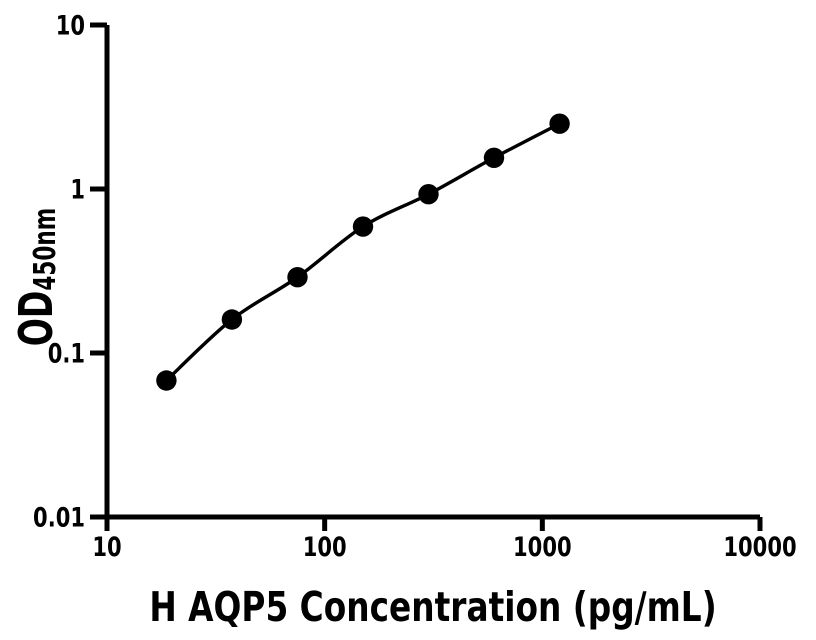  Describe the element at coordinates (59, 517) in the screenshot. I see `y-tick-label: 0.01` at that location.